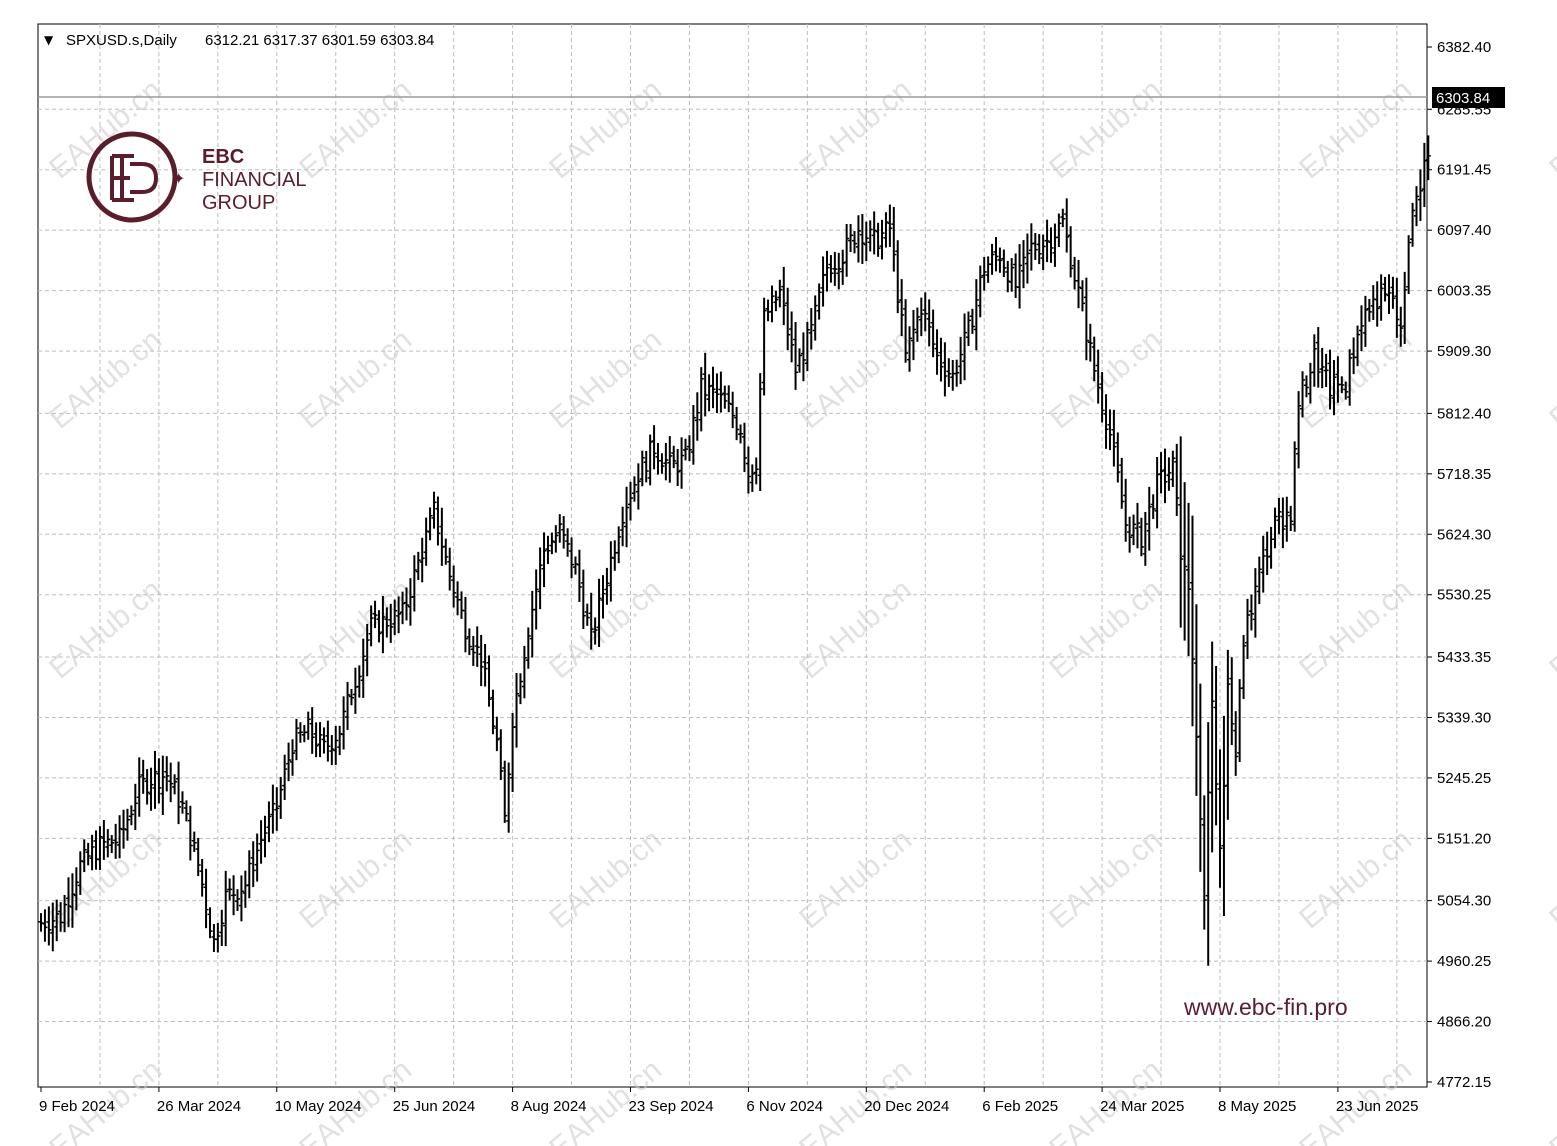 The image size is (1557, 1146). What do you see at coordinates (1464, 717) in the screenshot?
I see `y-tick-label: 5339.30` at bounding box center [1464, 717].